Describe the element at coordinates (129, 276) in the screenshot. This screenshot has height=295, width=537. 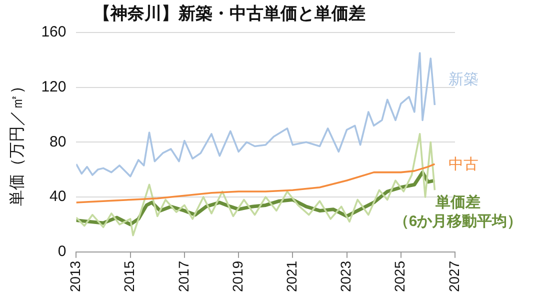
I see `x-tick-label: 2015` at that location.